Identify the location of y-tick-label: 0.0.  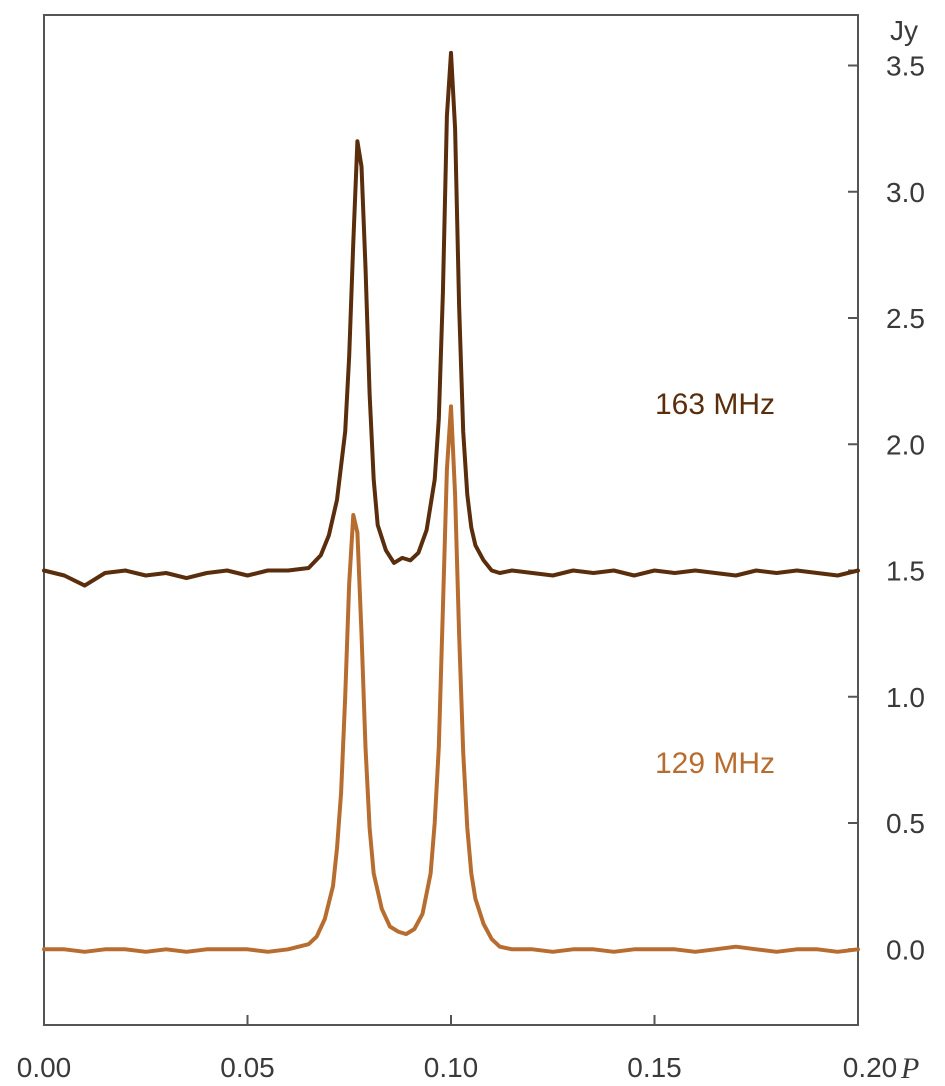
(905, 949).